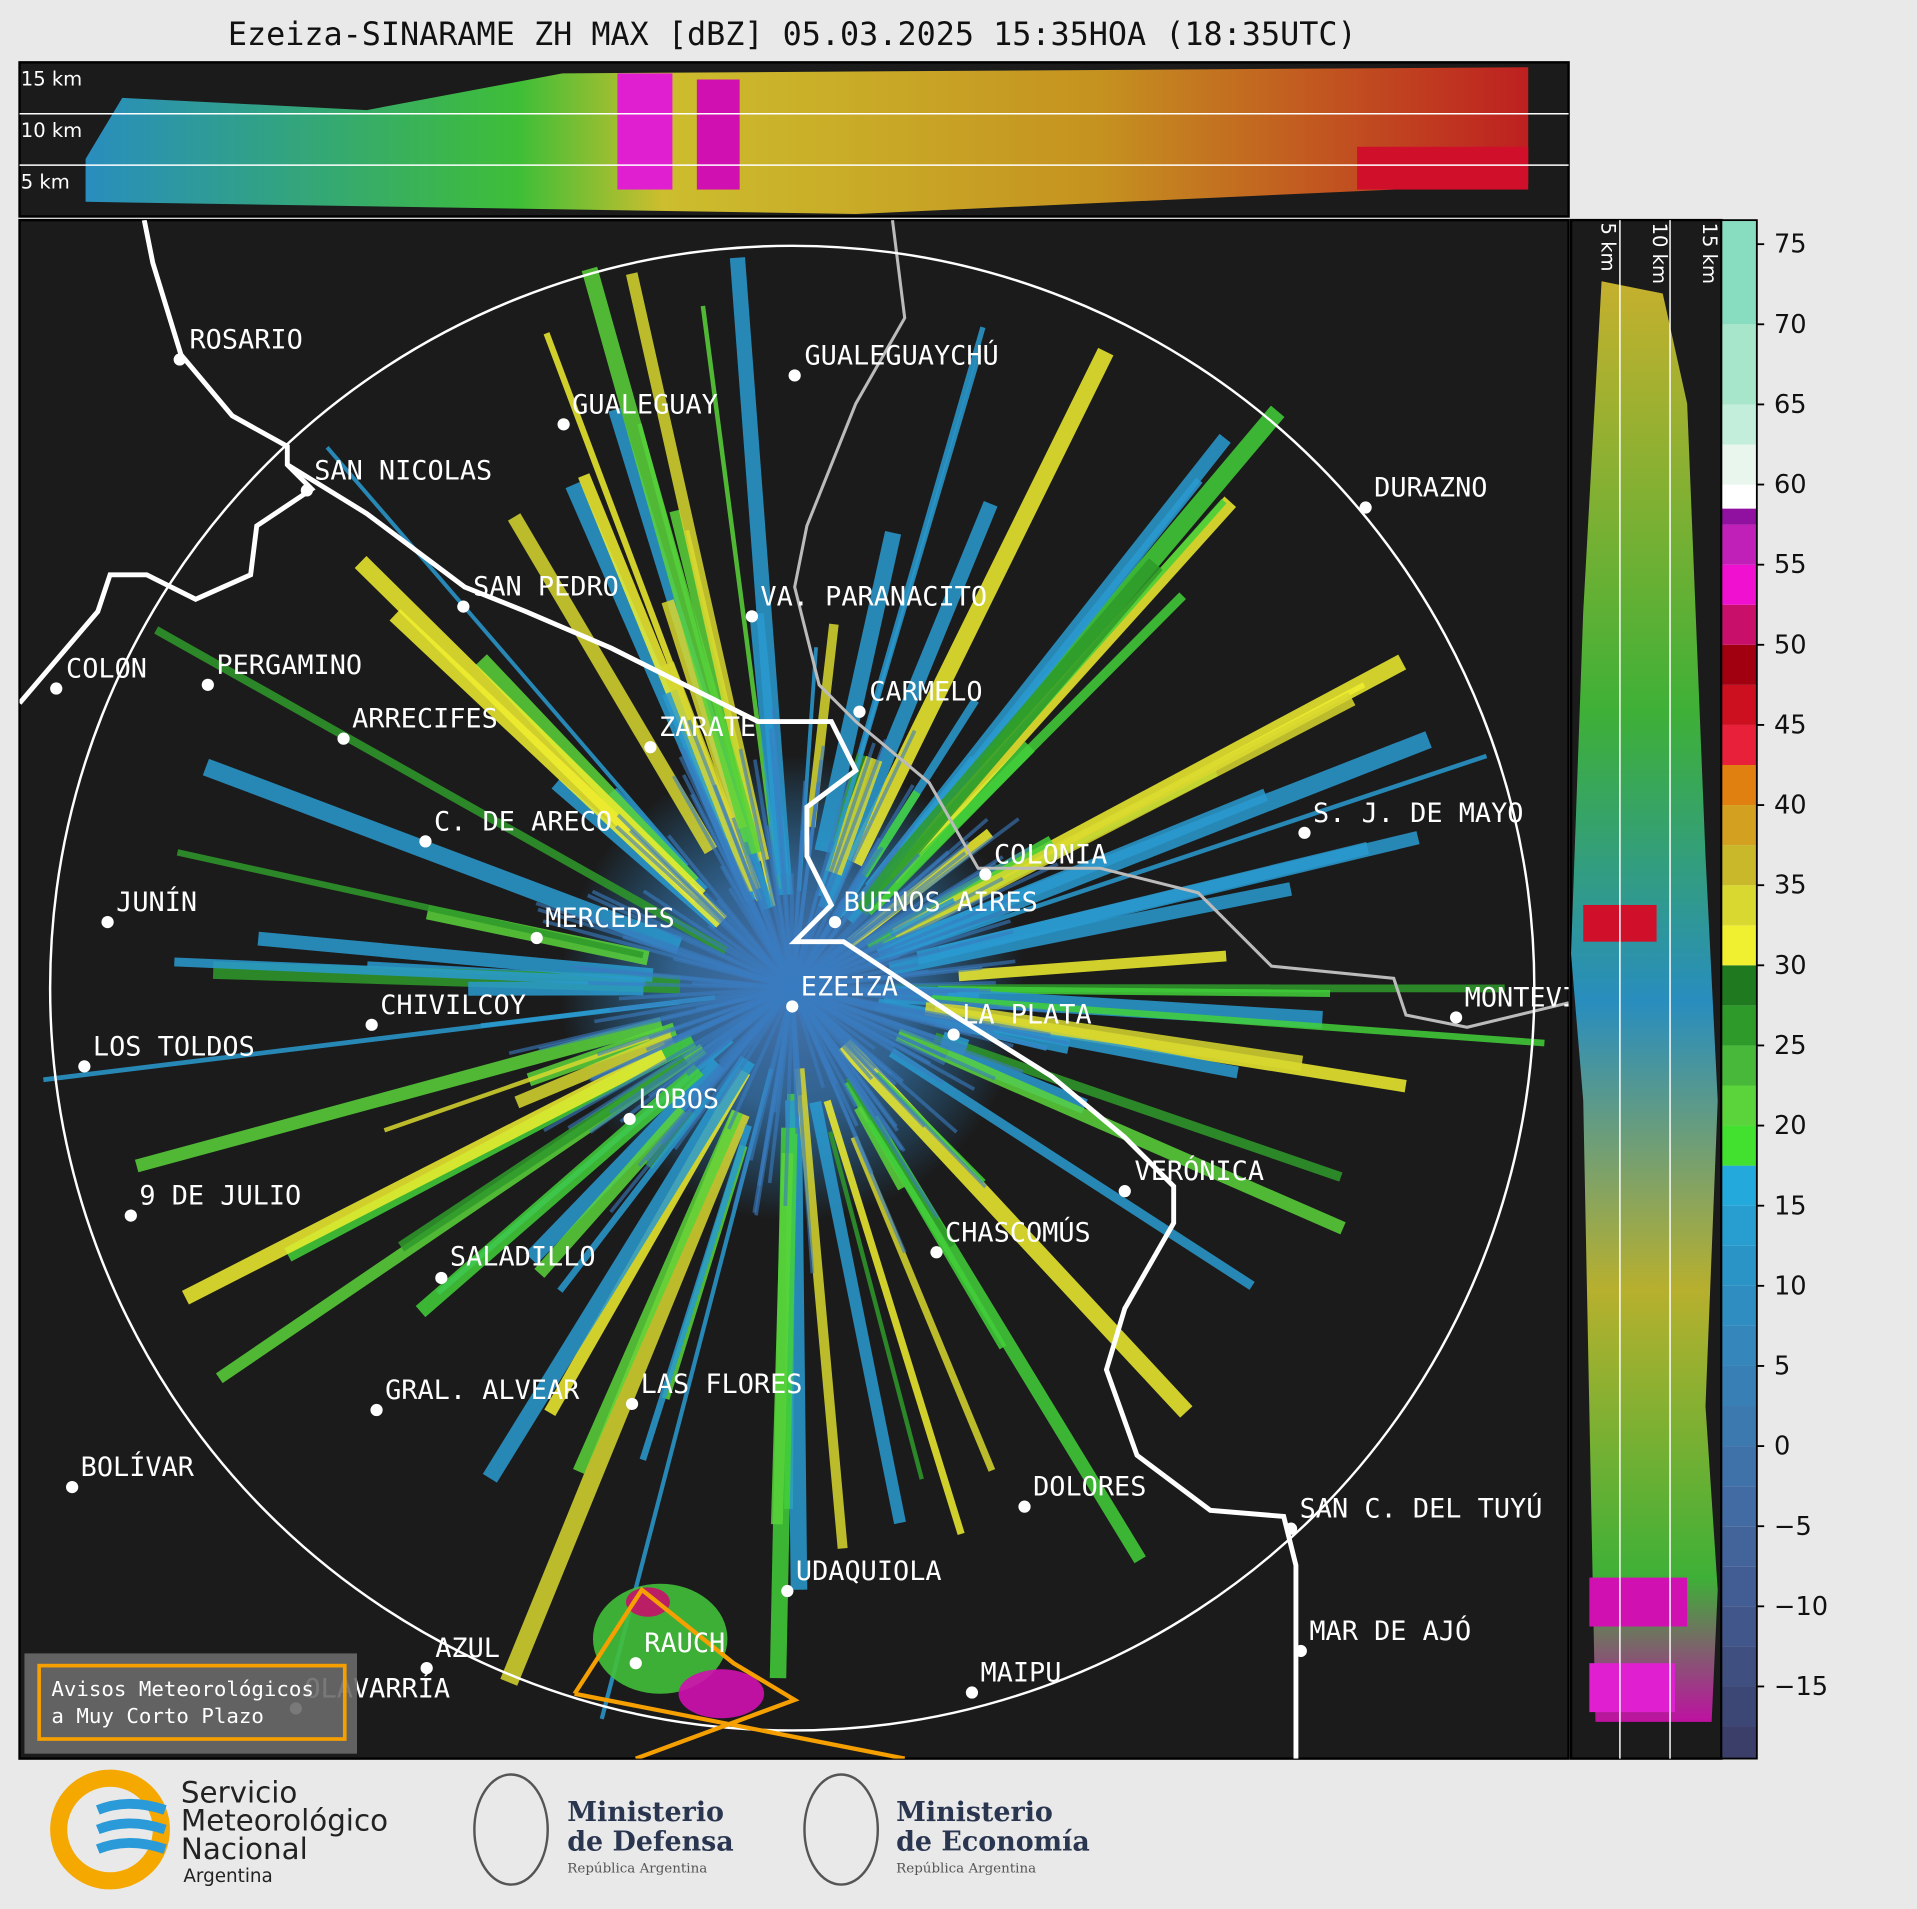 The image size is (1917, 1909). Describe the element at coordinates (192, 1702) in the screenshot. I see `alert-frame` at that location.